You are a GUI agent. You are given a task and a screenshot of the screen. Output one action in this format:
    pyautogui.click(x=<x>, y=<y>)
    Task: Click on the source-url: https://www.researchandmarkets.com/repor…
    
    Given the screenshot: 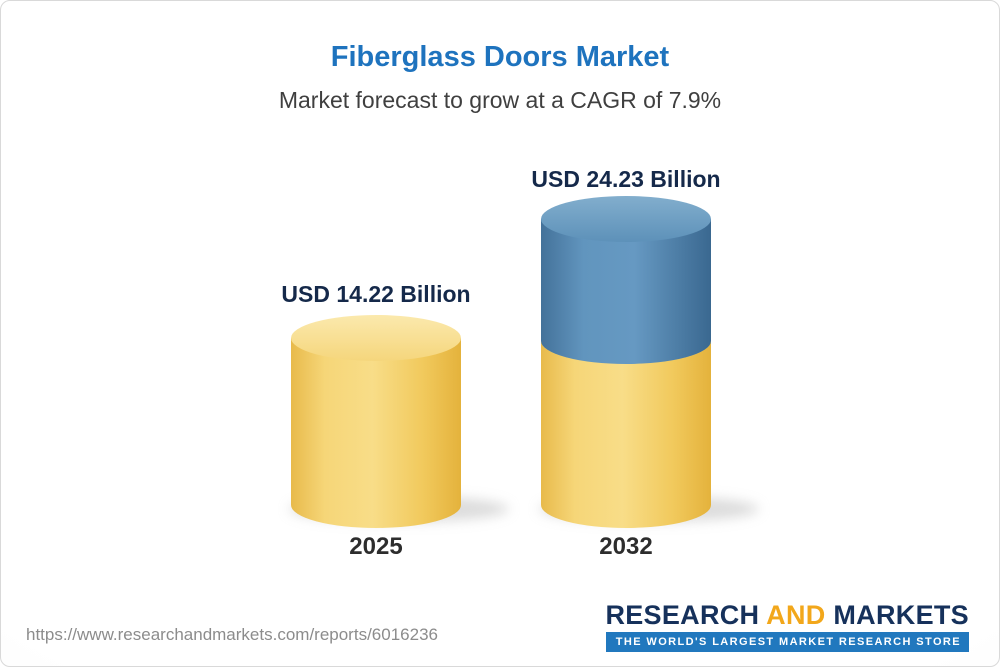 What is the action you would take?
    pyautogui.click(x=232, y=634)
    